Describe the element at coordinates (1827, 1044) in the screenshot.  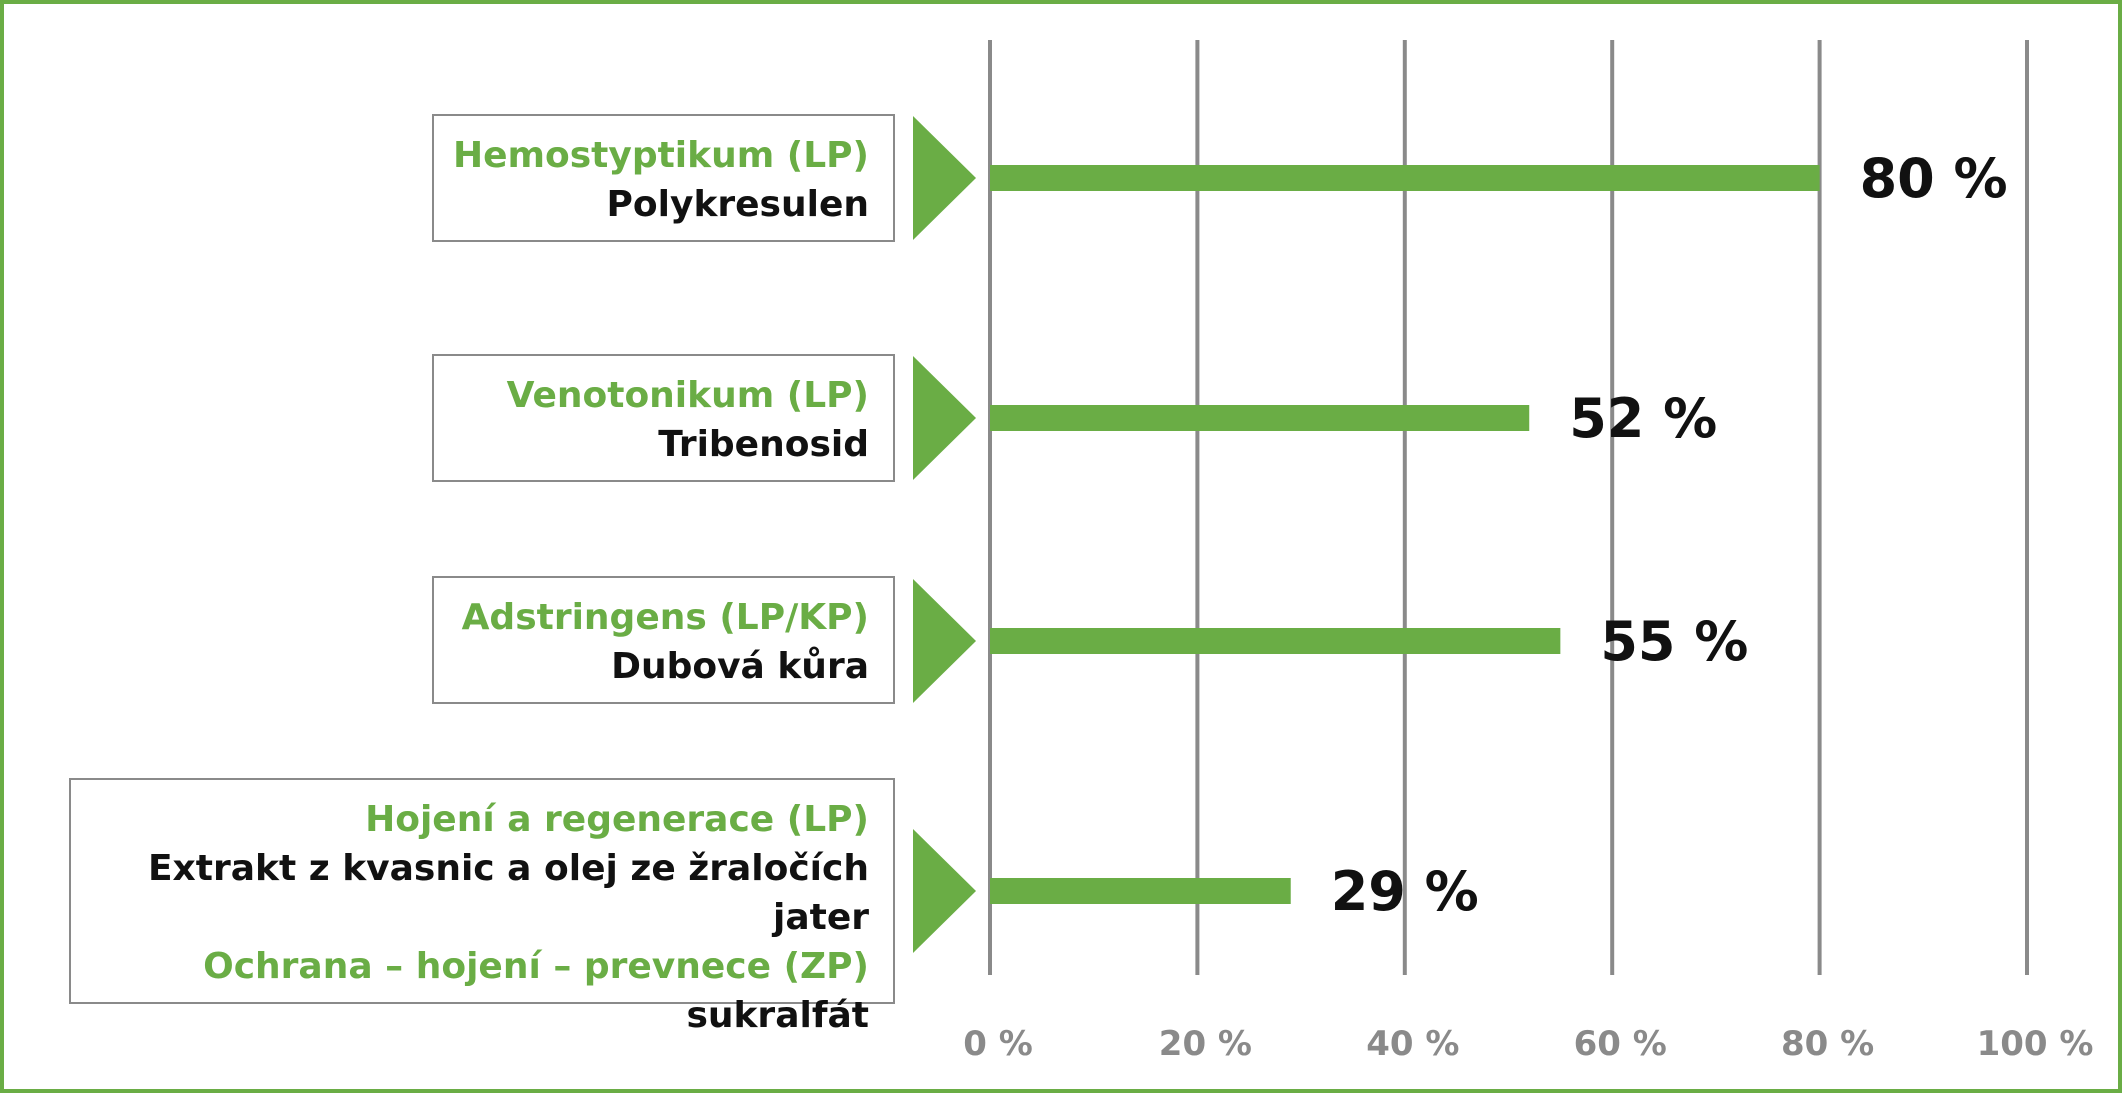
I see `x-tick-label: 80 %` at that location.